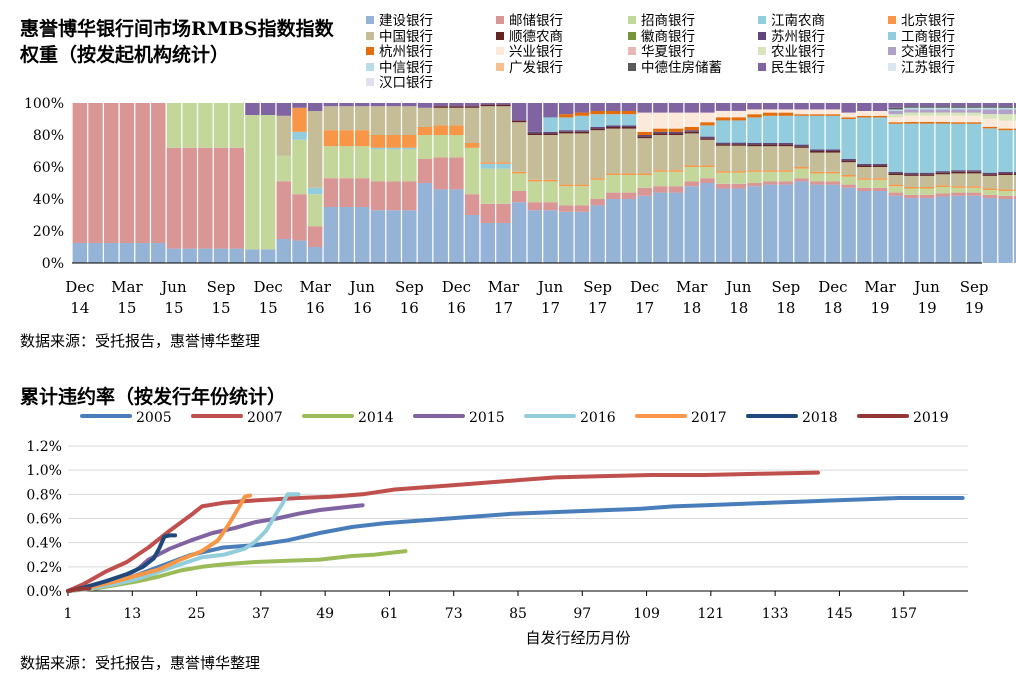 This screenshot has width=1016, height=688. I want to click on y-tick-label: 0.0%, so click(44, 592).